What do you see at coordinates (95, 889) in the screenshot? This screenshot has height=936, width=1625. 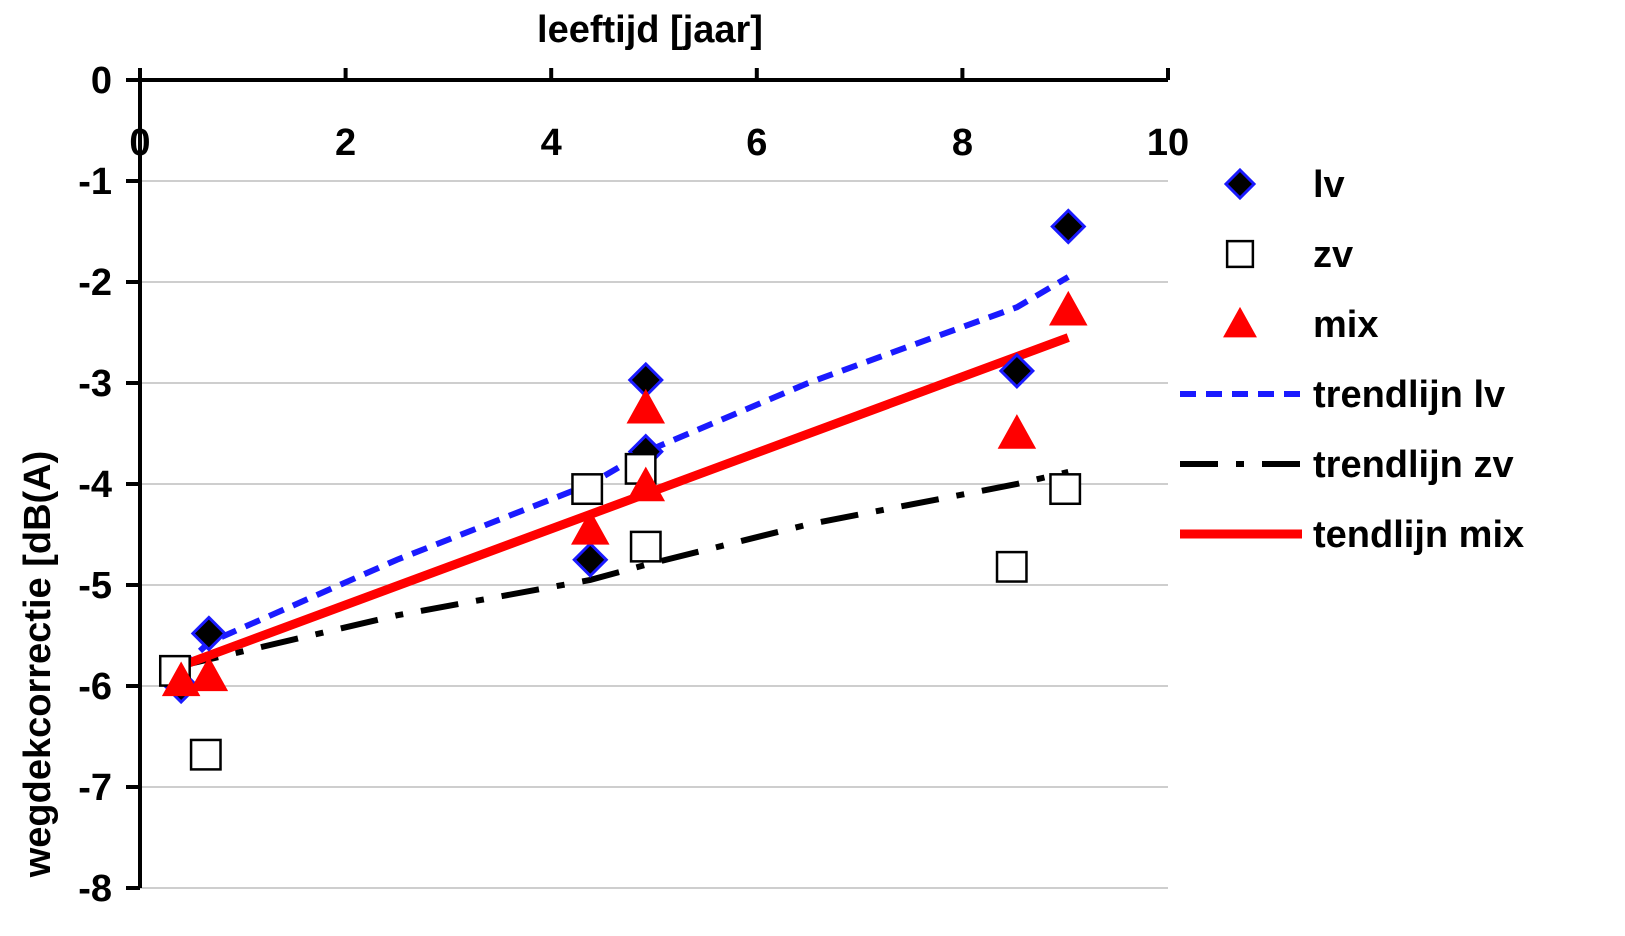 I see `y-tick-label: -8` at bounding box center [95, 889].